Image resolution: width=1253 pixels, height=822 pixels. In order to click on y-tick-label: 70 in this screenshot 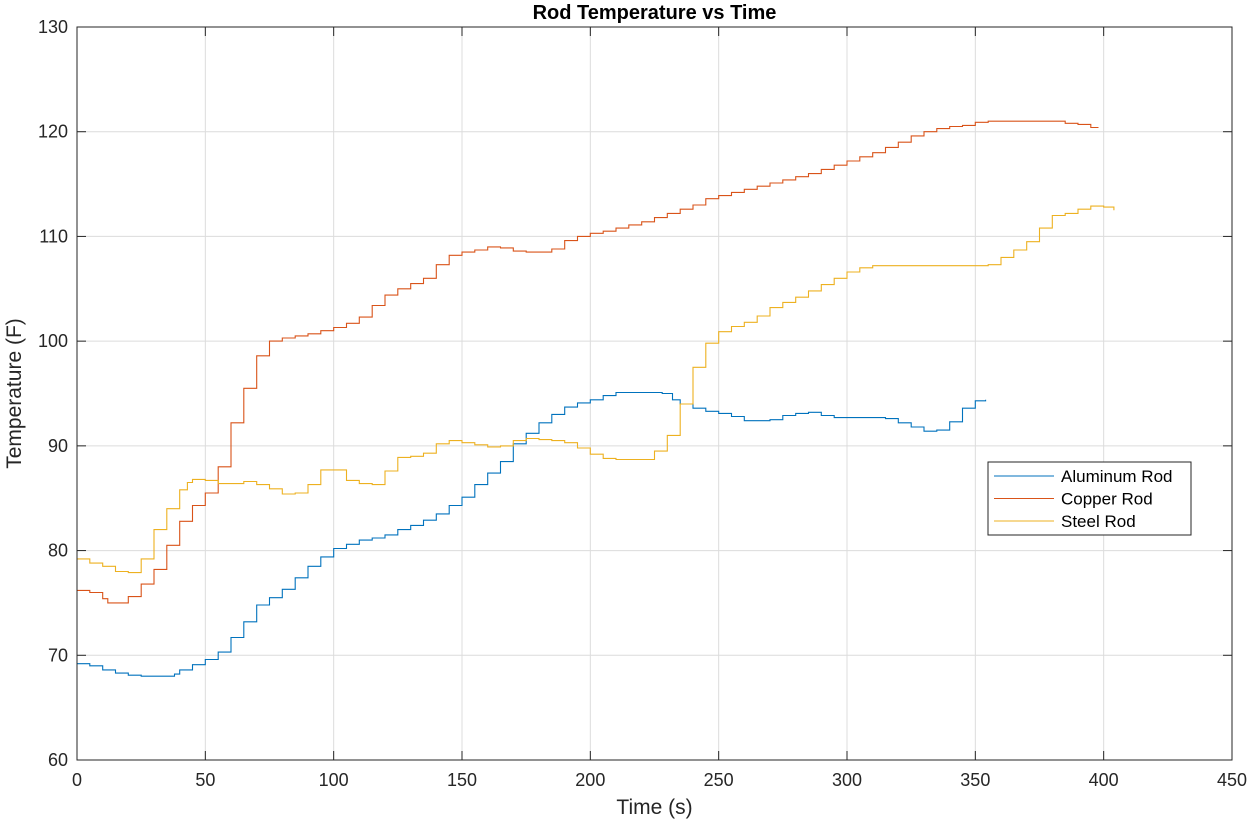, I will do `click(58, 655)`.